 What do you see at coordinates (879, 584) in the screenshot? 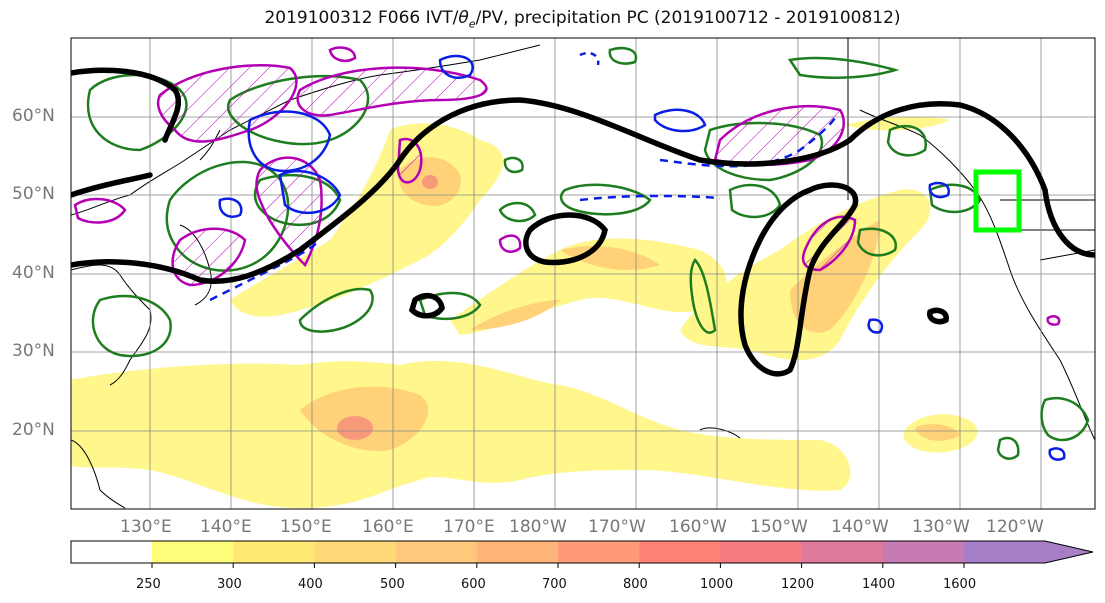
I see `colorbar-label-1400: 1400` at bounding box center [879, 584].